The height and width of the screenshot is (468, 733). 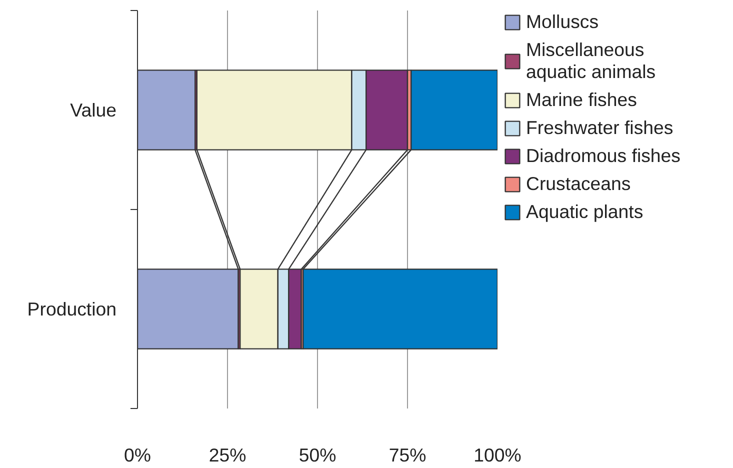 I want to click on x-tick-label: 0%, so click(x=137, y=455).